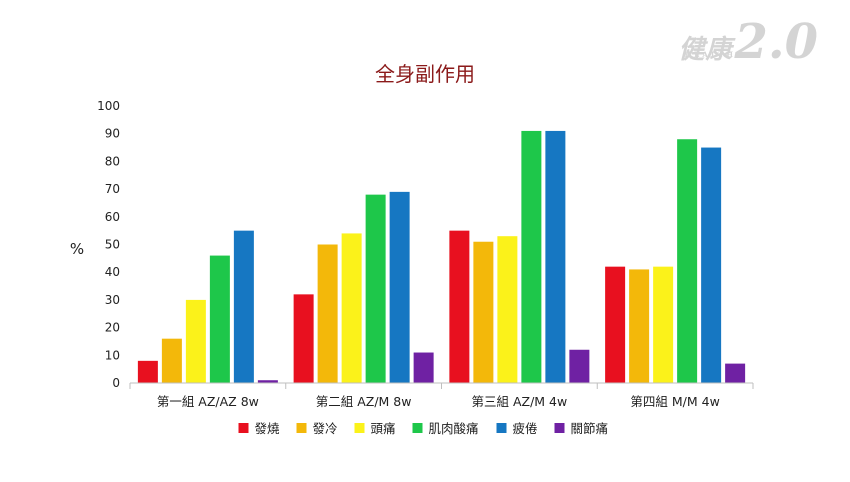 The image size is (850, 482). I want to click on legend-label: 關節痛, so click(590, 428).